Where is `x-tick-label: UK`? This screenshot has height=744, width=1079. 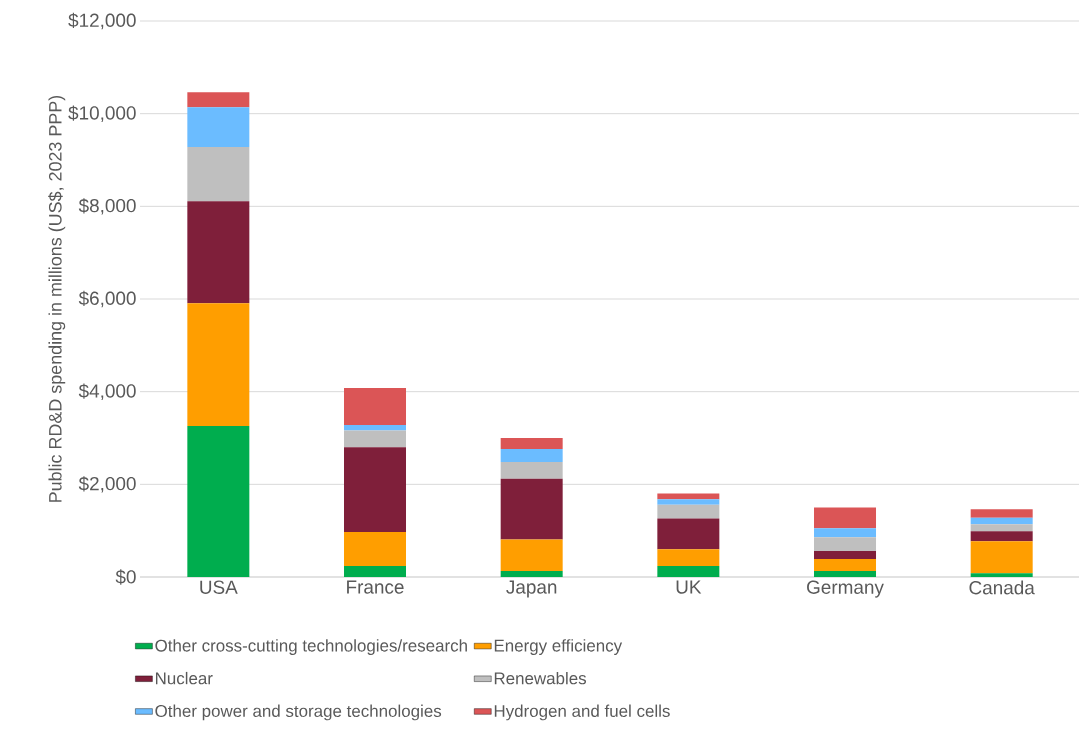
x-tick-label: UK is located at coordinates (689, 587).